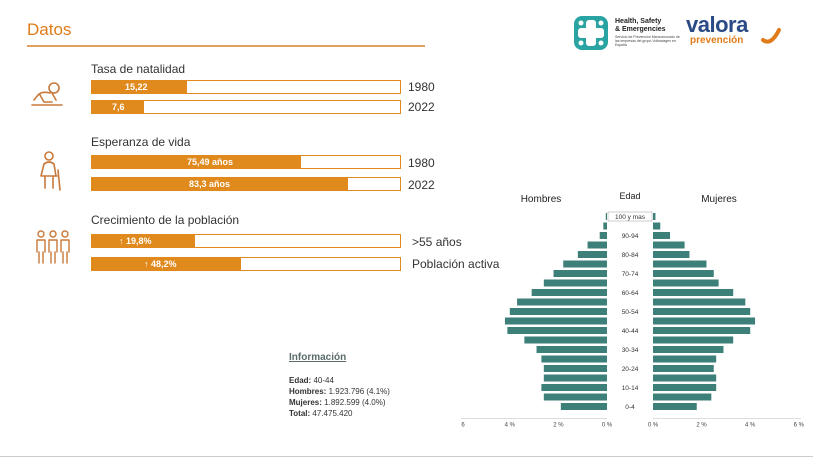 This screenshot has height=458, width=813. What do you see at coordinates (138, 69) in the screenshot?
I see `section-label-natalidad: Tasa de natalidad` at bounding box center [138, 69].